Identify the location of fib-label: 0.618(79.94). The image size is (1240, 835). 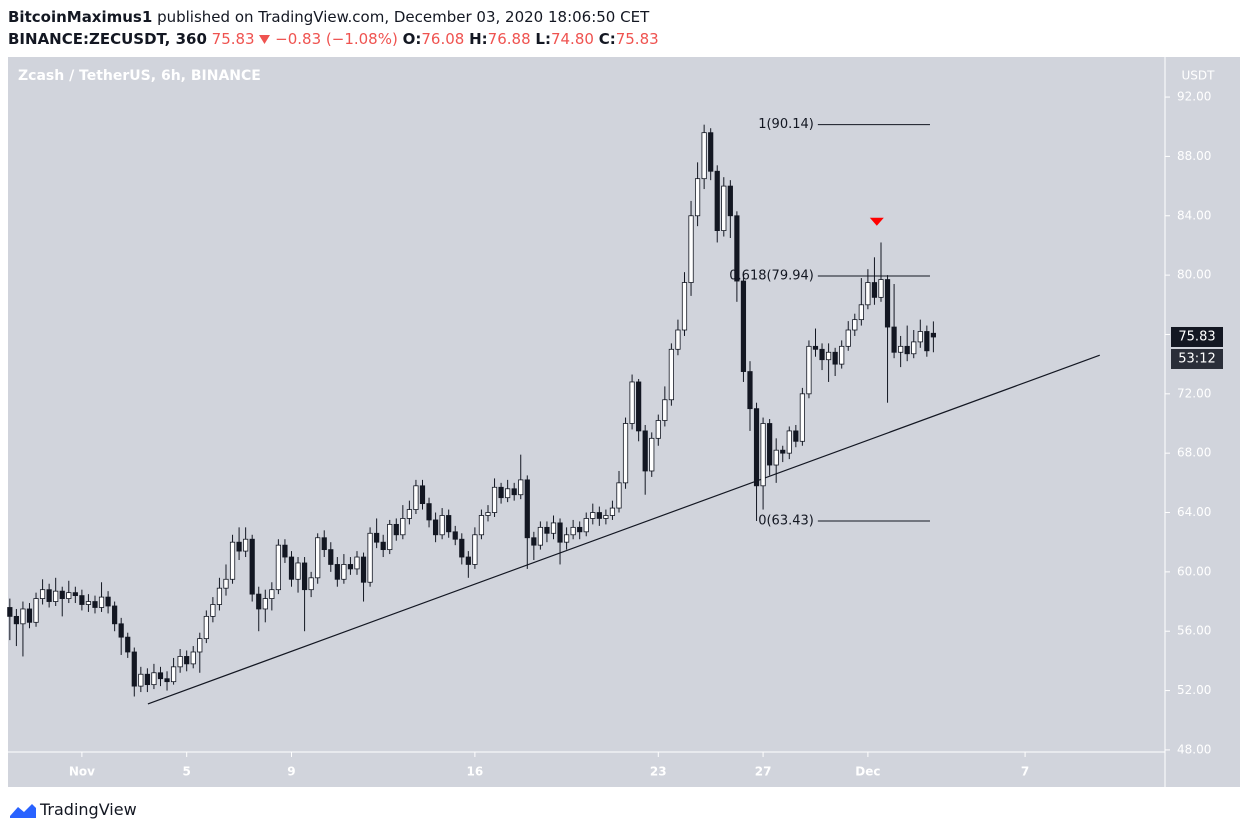
(771, 276).